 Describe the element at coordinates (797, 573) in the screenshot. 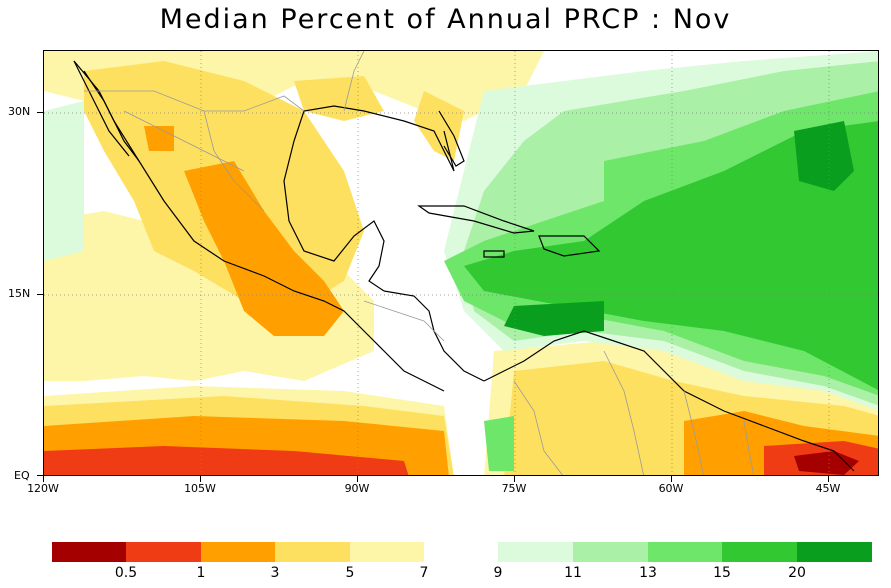

I see `colorbar-label-9: 20` at that location.